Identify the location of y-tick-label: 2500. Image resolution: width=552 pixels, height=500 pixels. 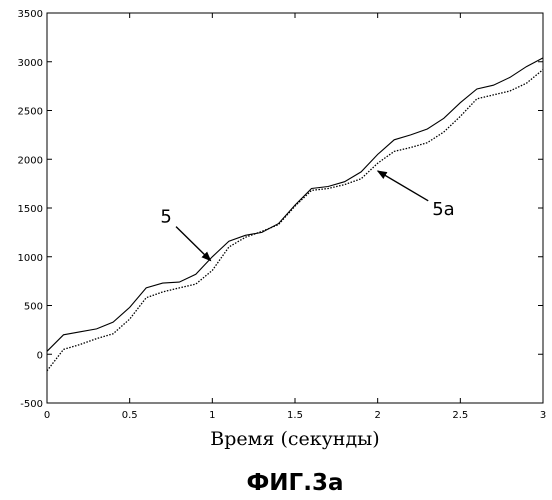
(30, 112).